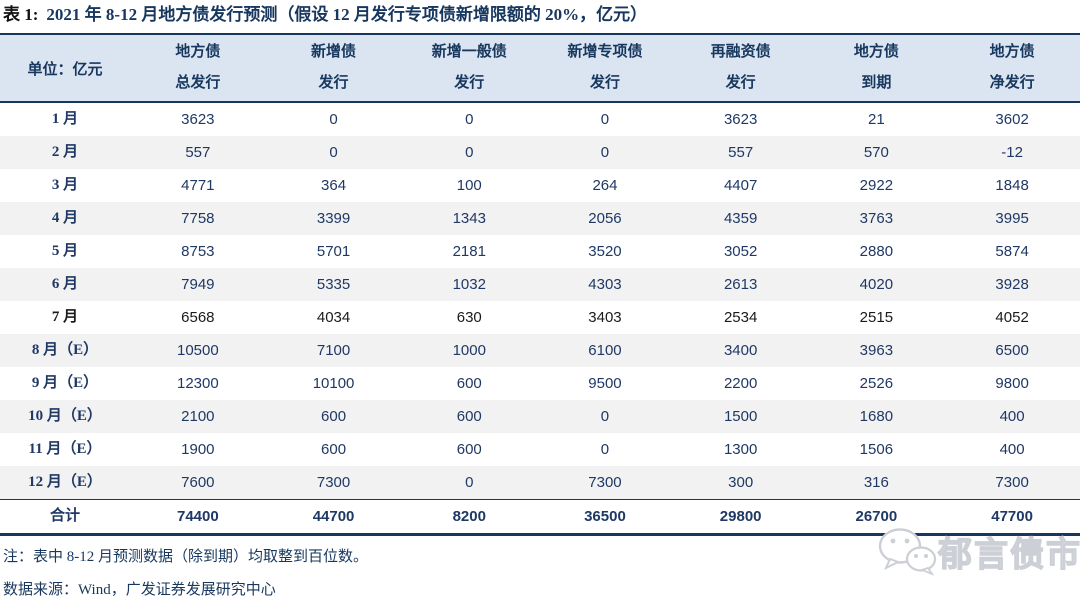 The width and height of the screenshot is (1080, 598). I want to click on value-cell: 8753, so click(198, 251).